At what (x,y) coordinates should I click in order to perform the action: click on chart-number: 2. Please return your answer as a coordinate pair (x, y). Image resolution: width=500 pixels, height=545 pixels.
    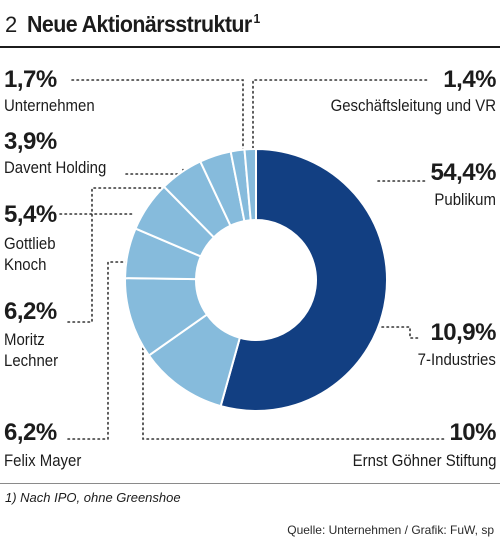
    Looking at the image, I should click on (11, 24).